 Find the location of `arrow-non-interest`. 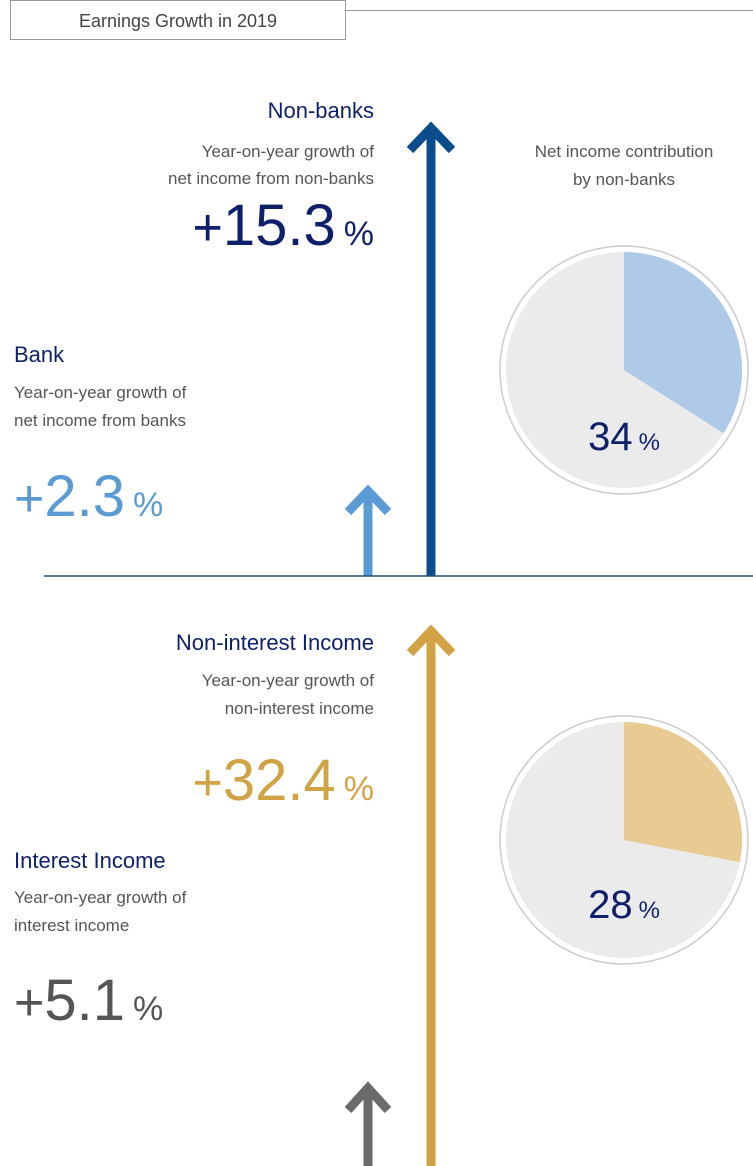

arrow-non-interest is located at coordinates (431, 895).